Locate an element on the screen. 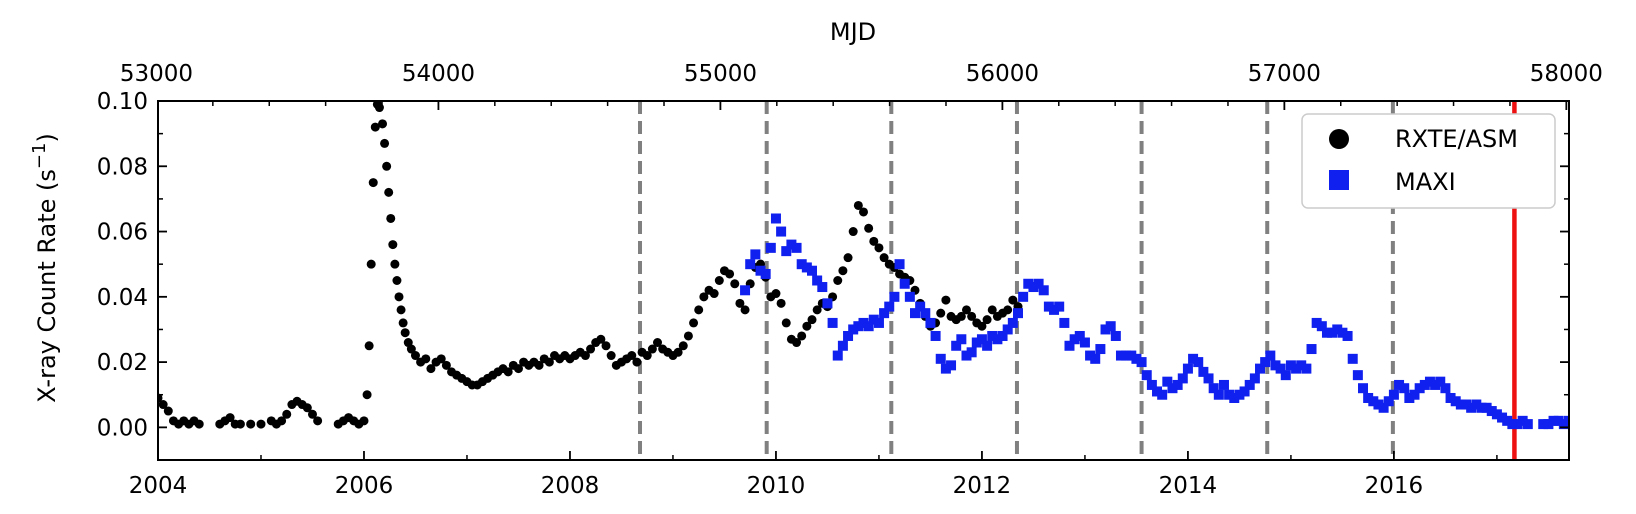 The width and height of the screenshot is (1636, 514). top-tick-label-0: 53000 is located at coordinates (156, 74).